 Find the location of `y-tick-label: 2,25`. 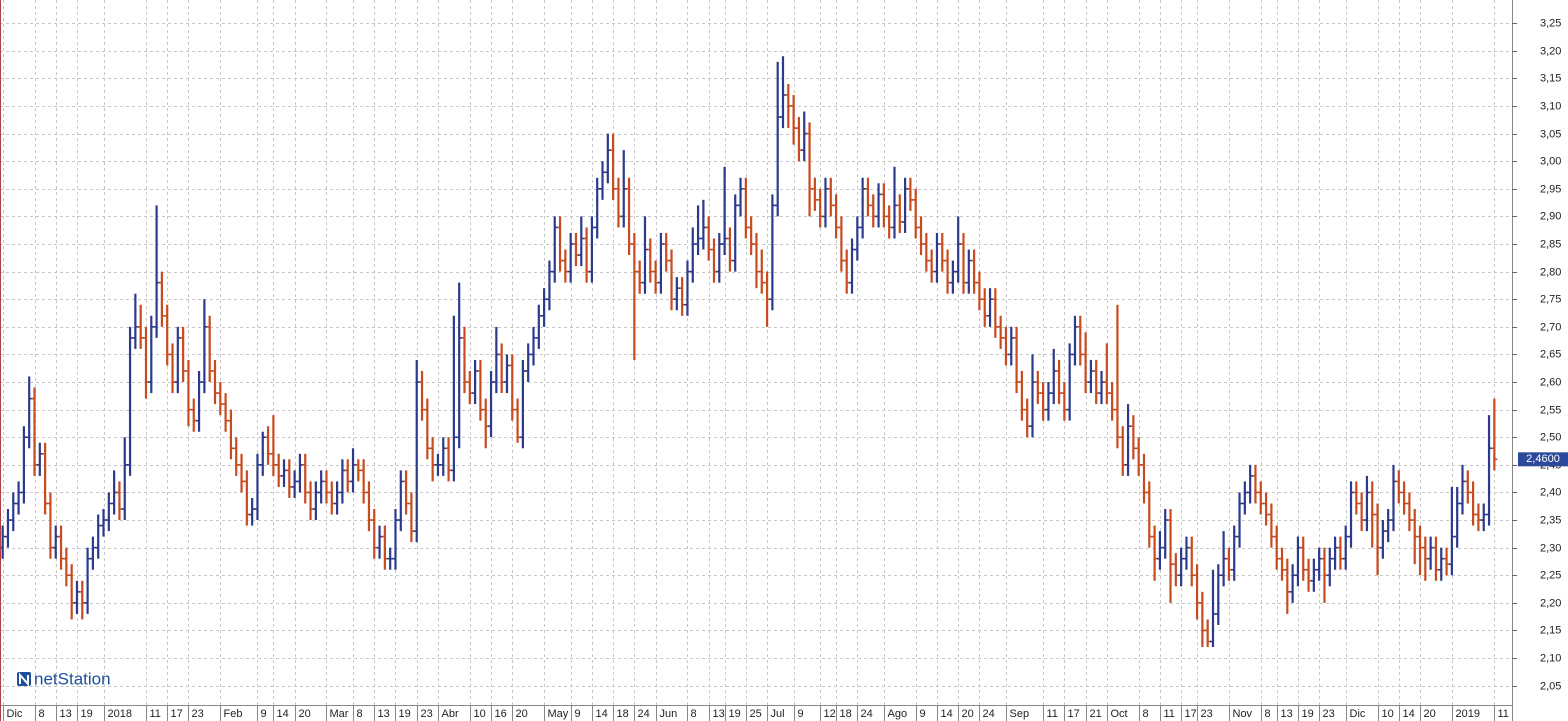

y-tick-label: 2,25 is located at coordinates (1550, 575).